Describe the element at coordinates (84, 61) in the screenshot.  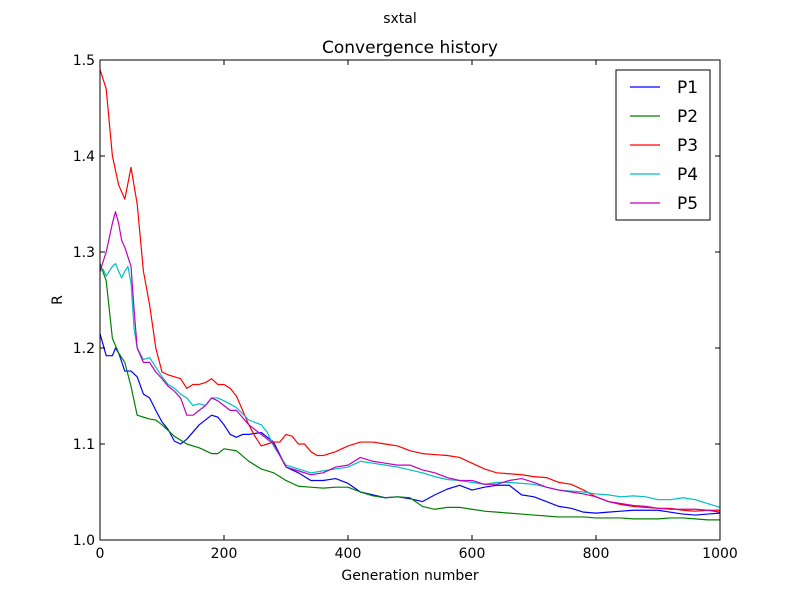
I see `y-tick-label: 1.5` at that location.